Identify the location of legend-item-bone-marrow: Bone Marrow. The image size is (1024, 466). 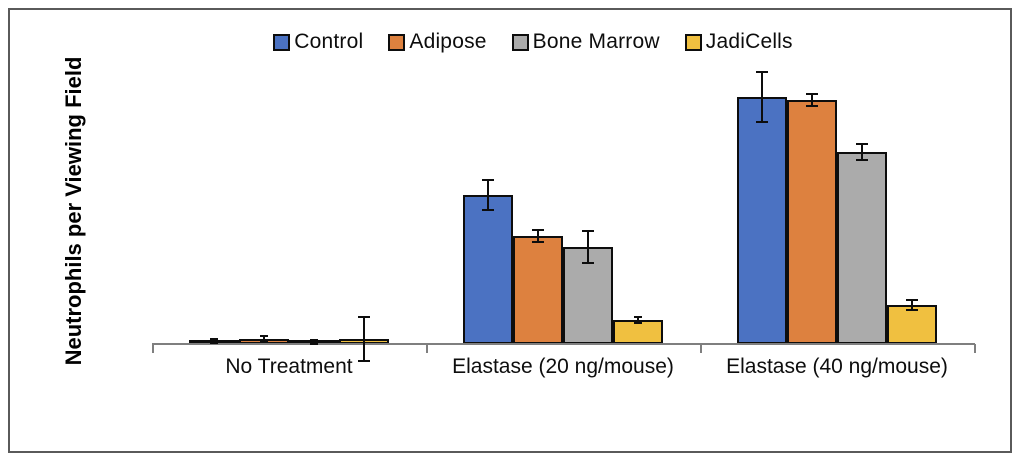
(585, 42).